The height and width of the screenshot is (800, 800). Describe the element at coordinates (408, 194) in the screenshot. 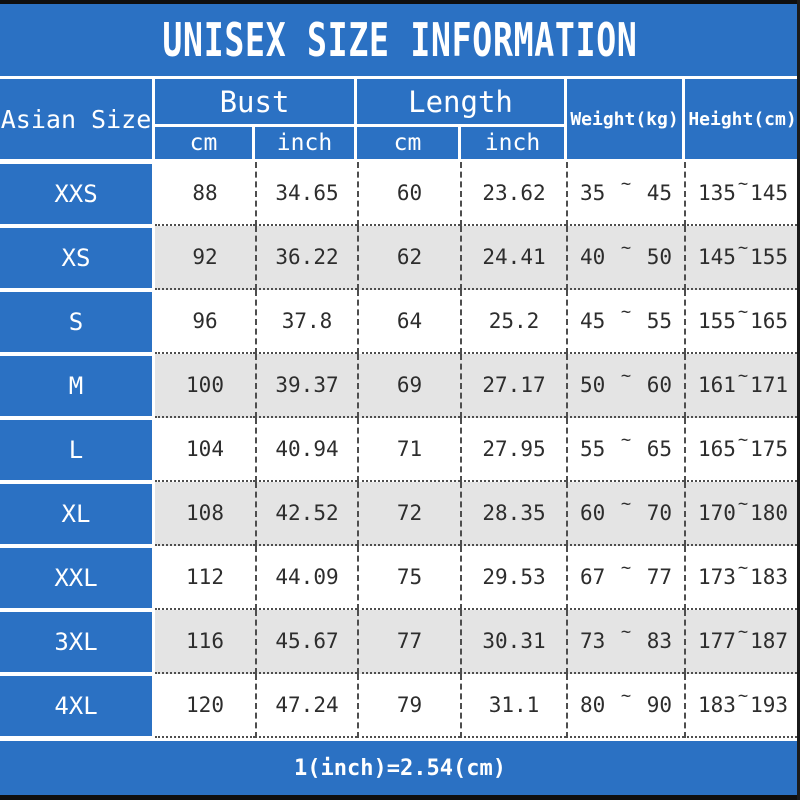

I see `length-cm-cell: 60` at that location.